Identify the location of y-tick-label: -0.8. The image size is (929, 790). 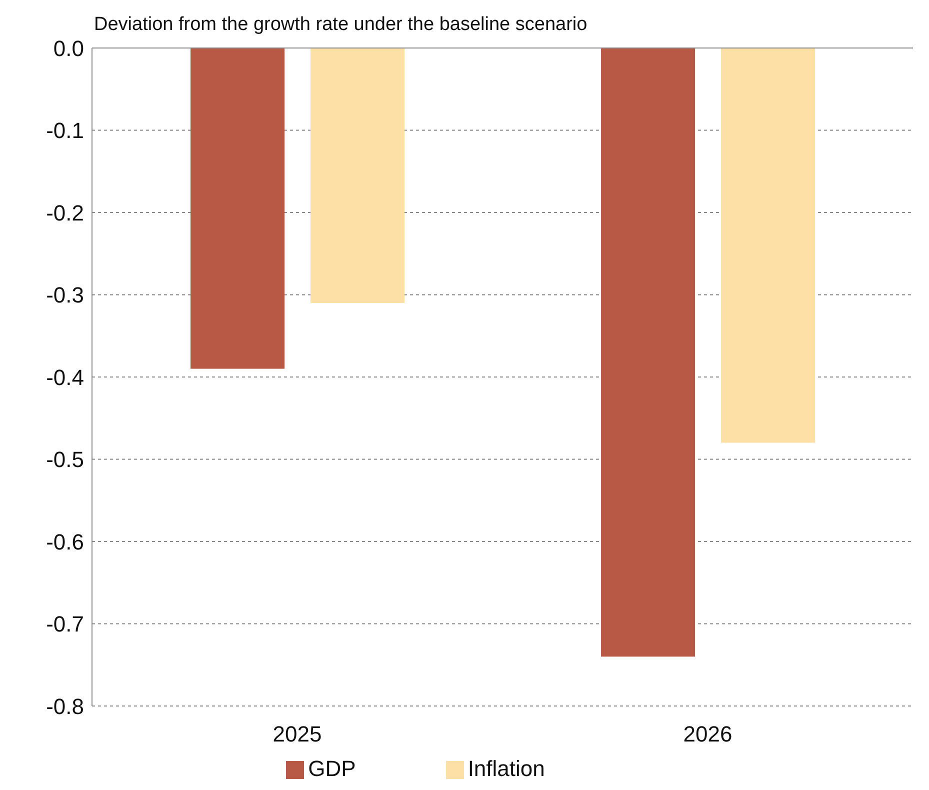
(65, 706).